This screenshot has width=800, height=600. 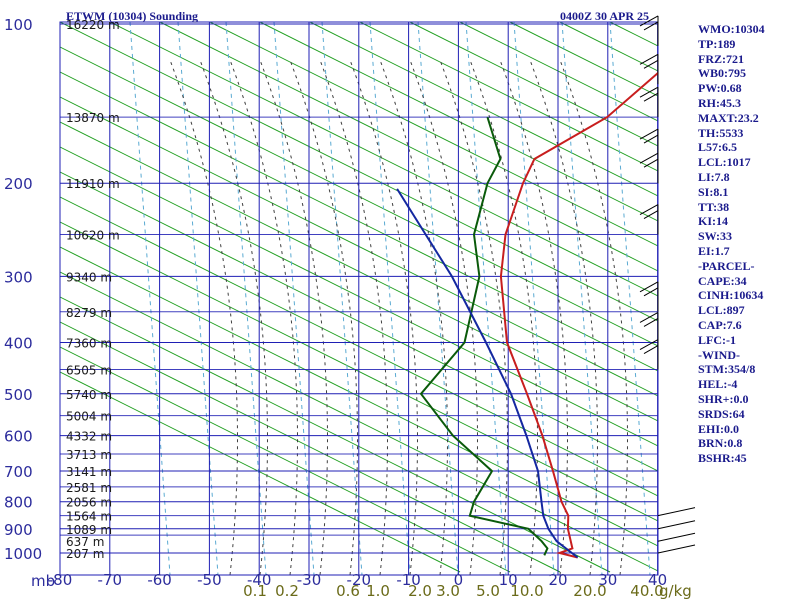 What do you see at coordinates (726, 265) in the screenshot?
I see `sounding-index-16: -PARCEL-` at bounding box center [726, 265].